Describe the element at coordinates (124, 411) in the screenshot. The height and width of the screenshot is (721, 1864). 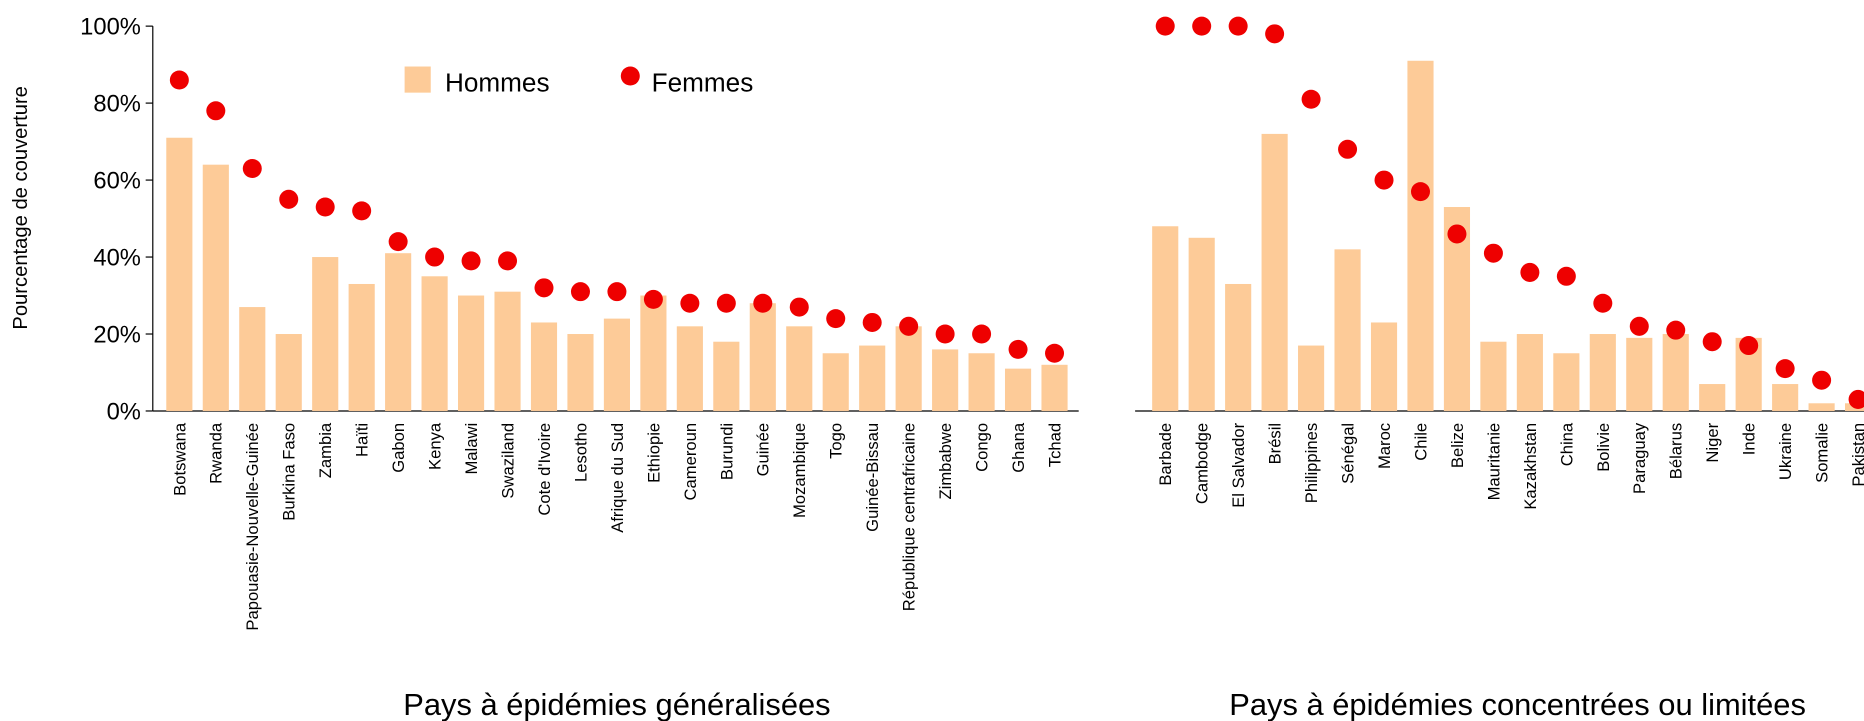
I see `y-tick-label: 0%` at that location.